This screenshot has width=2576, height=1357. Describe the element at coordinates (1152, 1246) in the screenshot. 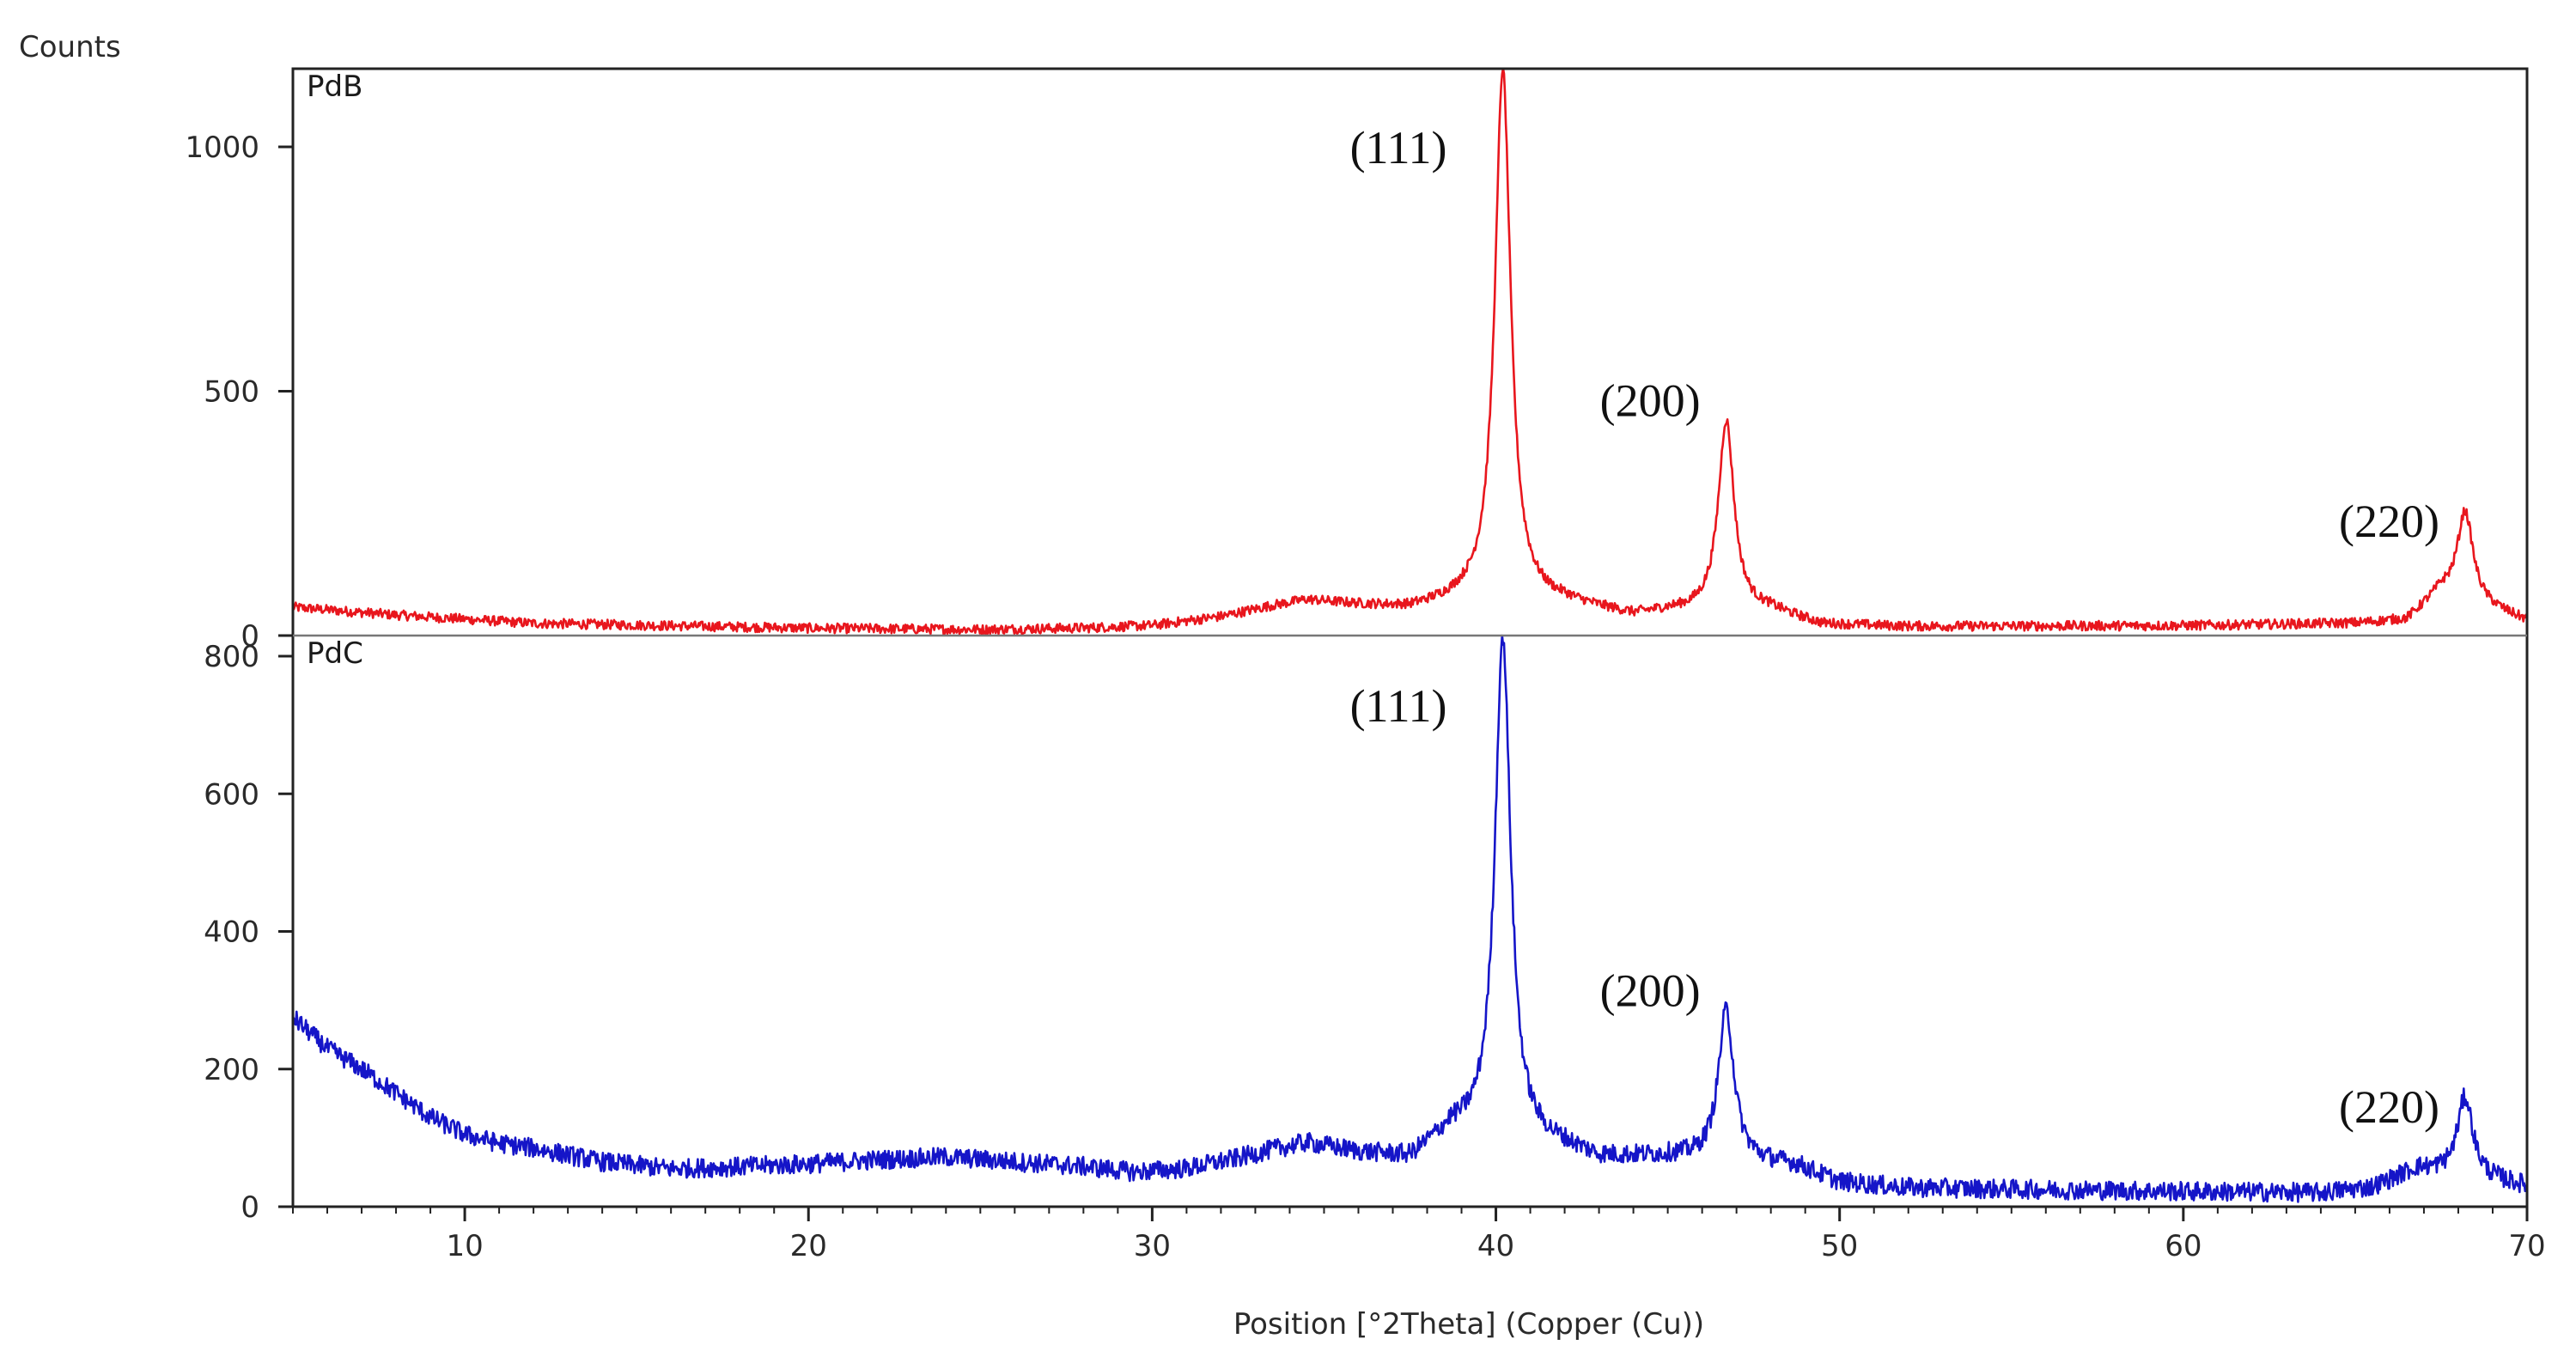

I see `x-tick-label: 30` at that location.